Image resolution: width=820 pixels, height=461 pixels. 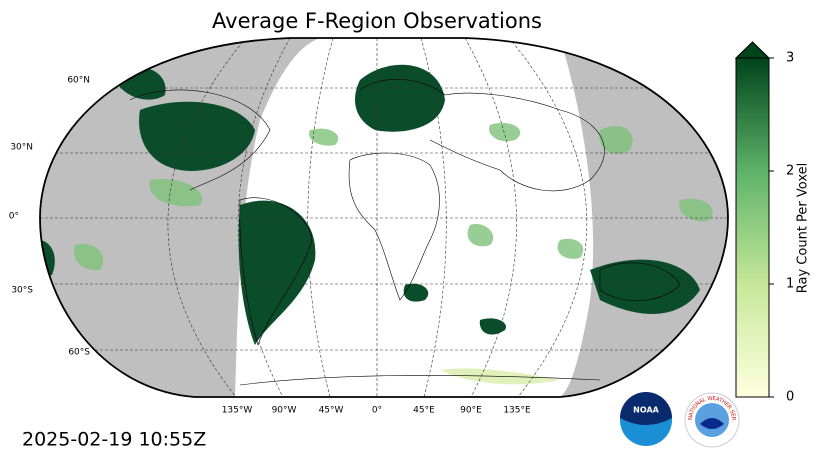 I want to click on lat-label: 30°N, so click(x=21, y=148).